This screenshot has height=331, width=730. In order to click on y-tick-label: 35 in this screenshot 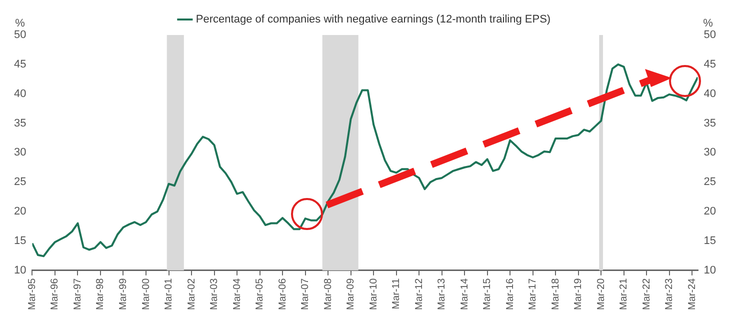, I will do `click(20, 123)`.